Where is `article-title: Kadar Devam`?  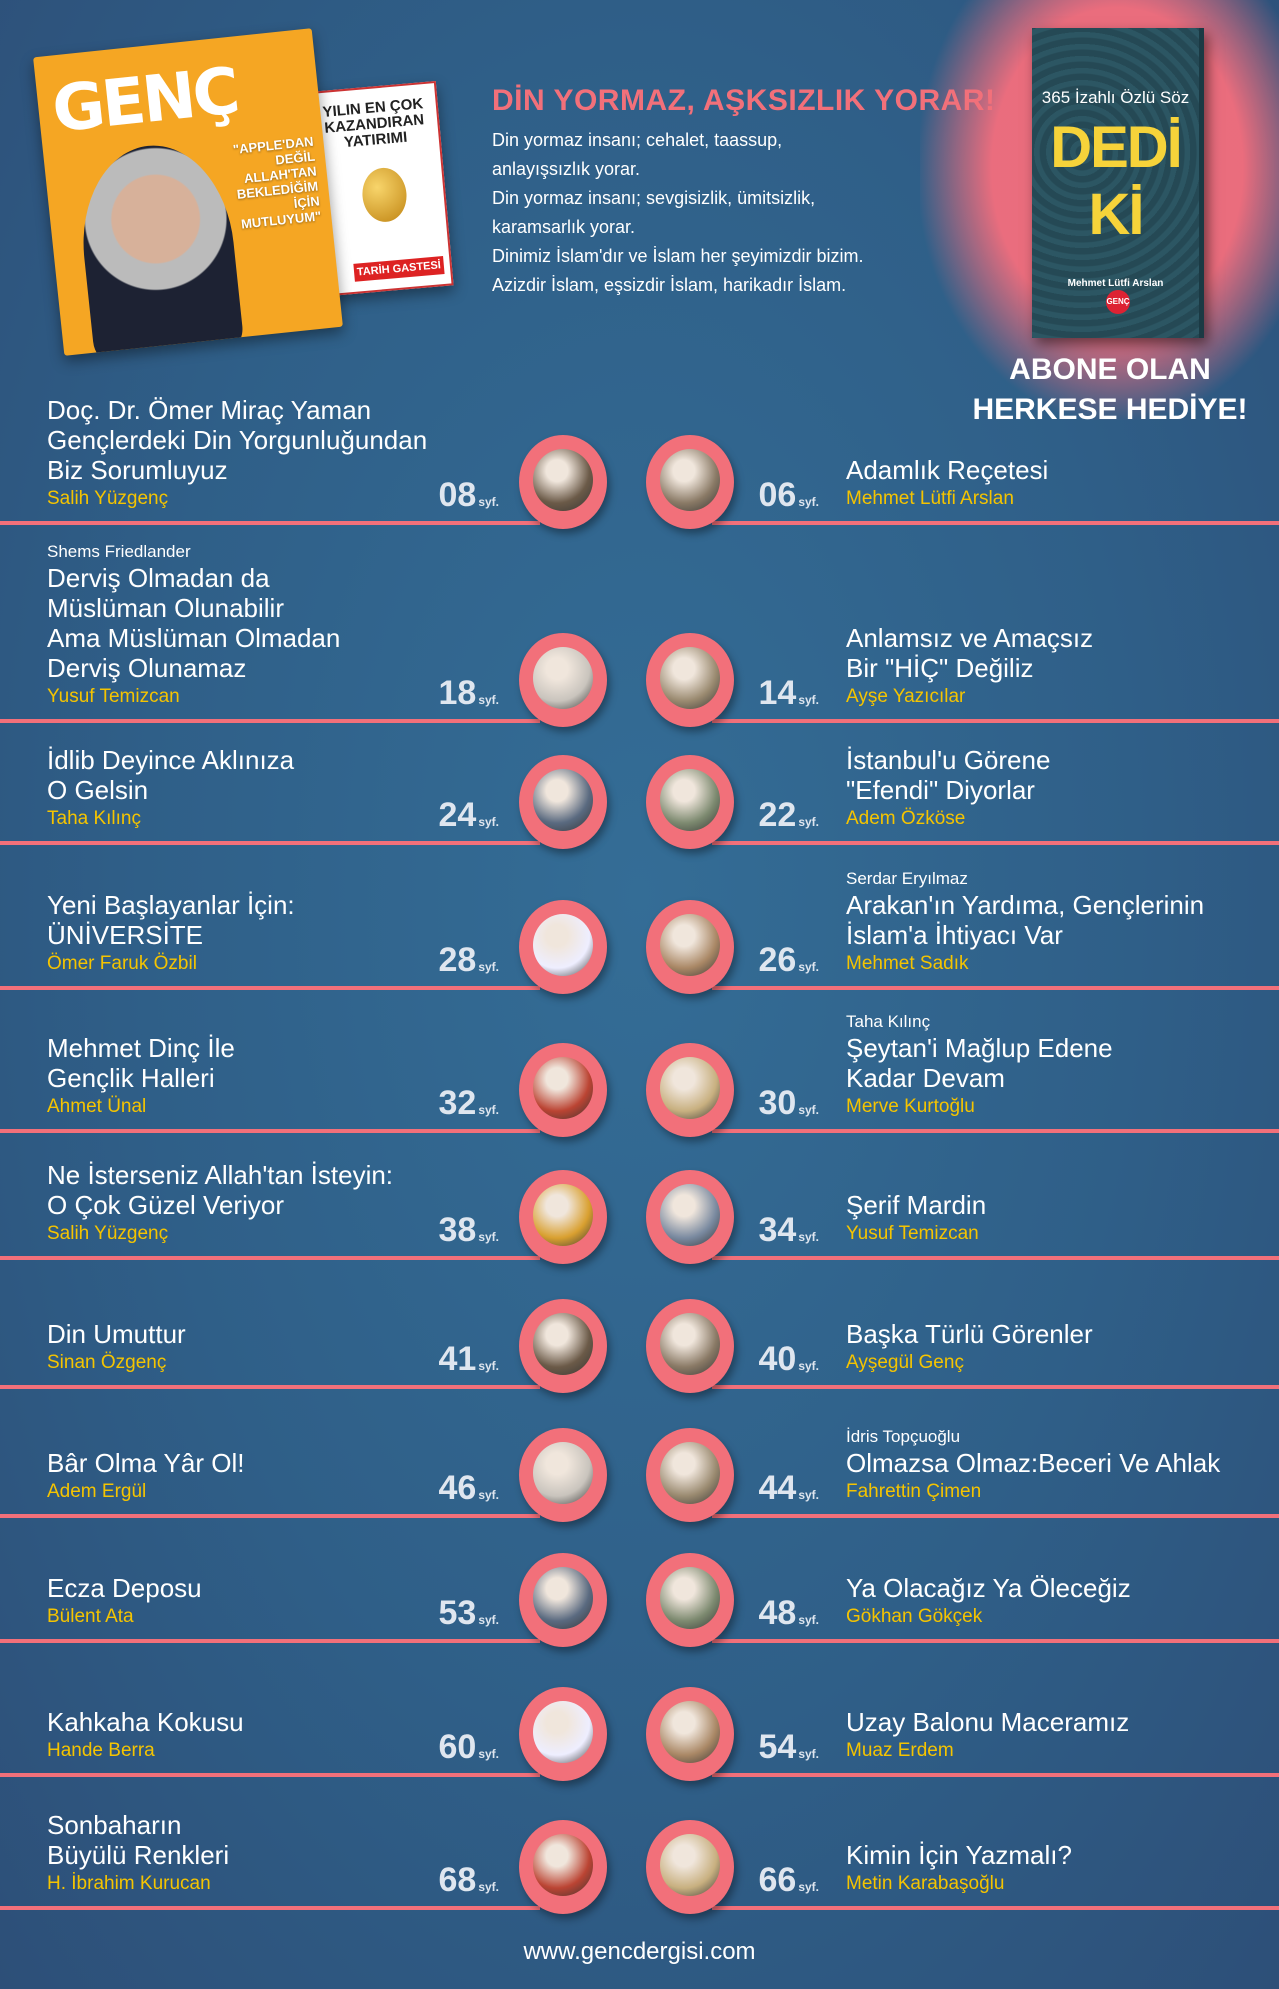 article-title: Kadar Devam is located at coordinates (925, 1078).